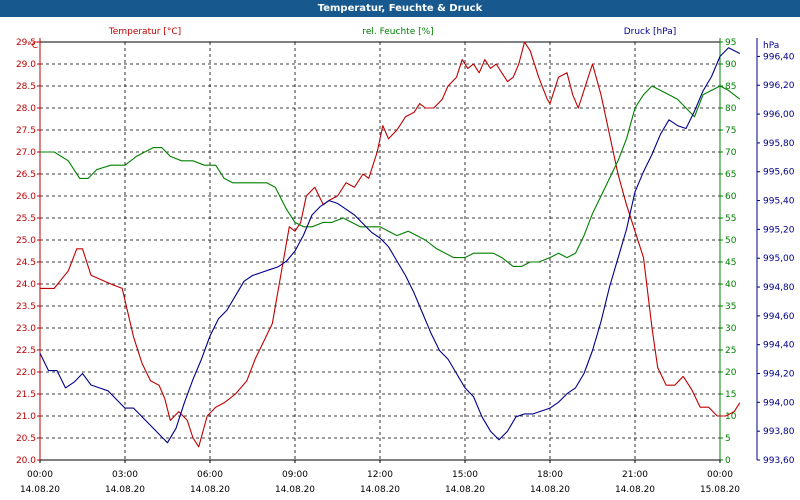 The image size is (800, 500). What do you see at coordinates (730, 351) in the screenshot?
I see `humidity-tick-label: 25` at bounding box center [730, 351].